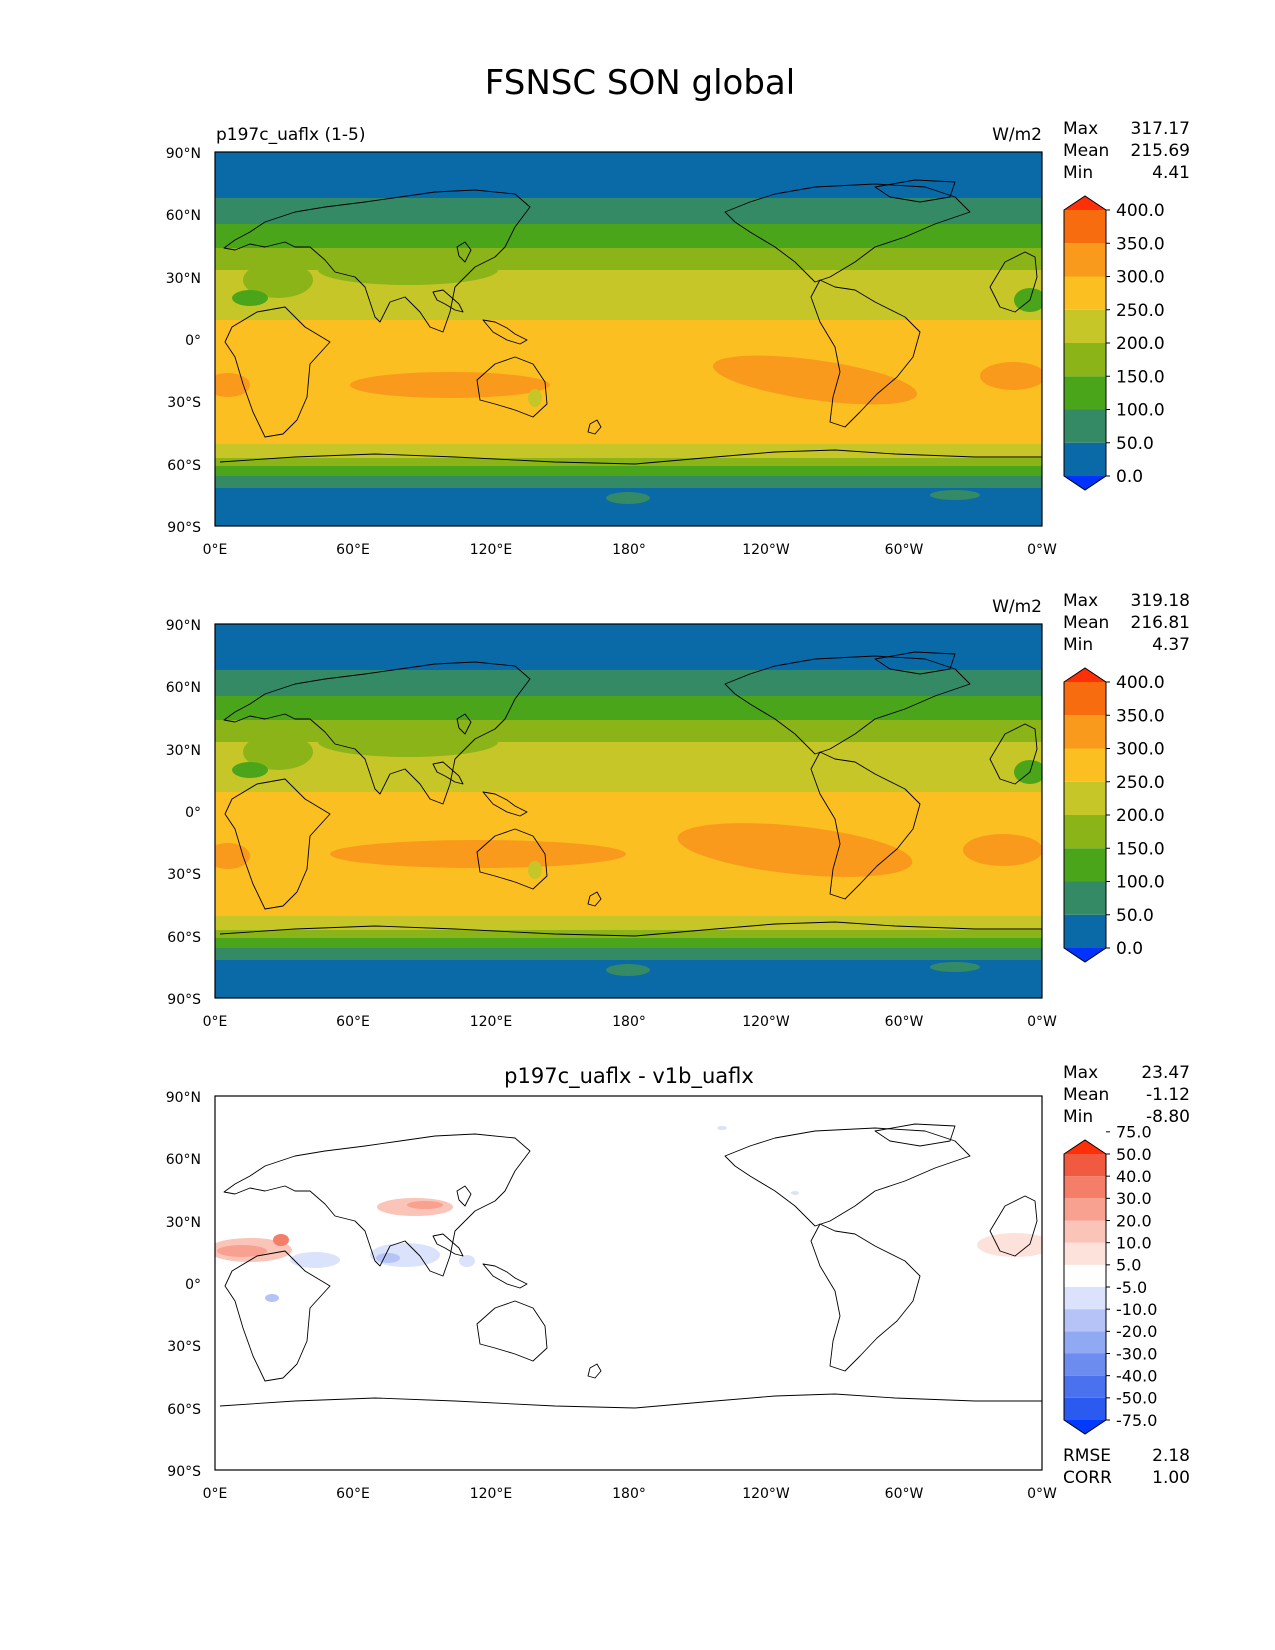 Image resolution: width=1275 pixels, height=1650 pixels. I want to click on coastlines, so click(630, 322).